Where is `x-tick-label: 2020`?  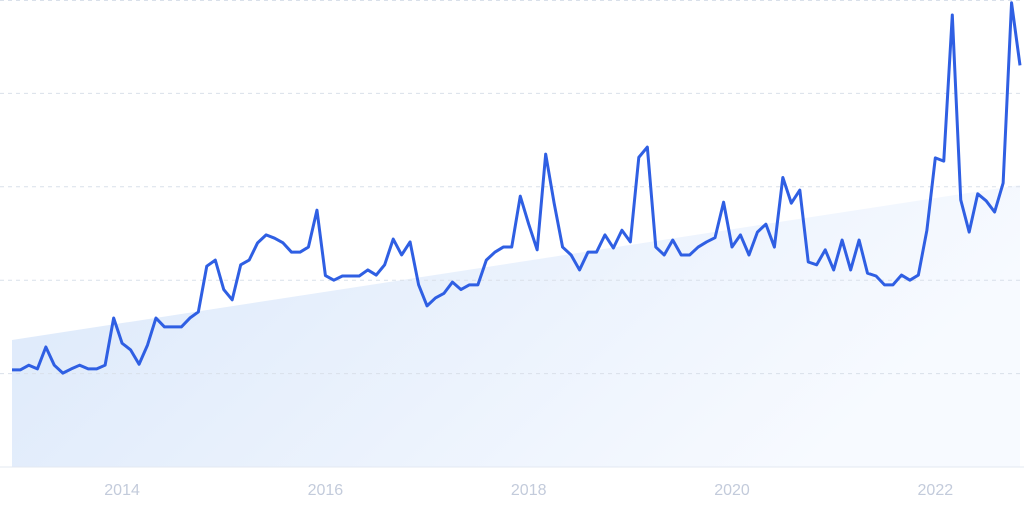
x-tick-label: 2020 is located at coordinates (732, 490).